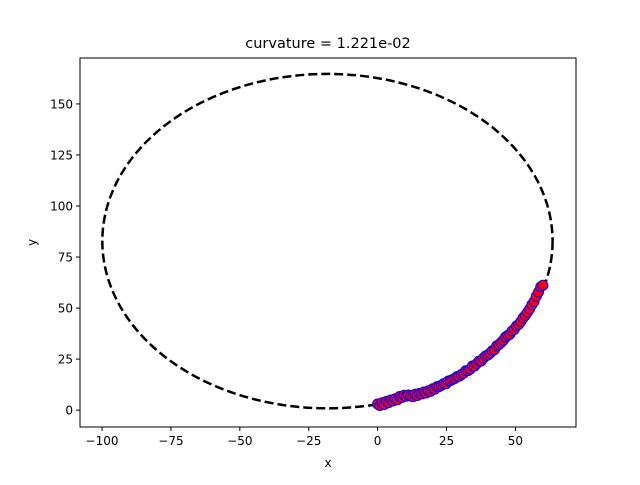 This screenshot has width=640, height=485. What do you see at coordinates (65, 309) in the screenshot?
I see `y-tick-label: 50` at bounding box center [65, 309].